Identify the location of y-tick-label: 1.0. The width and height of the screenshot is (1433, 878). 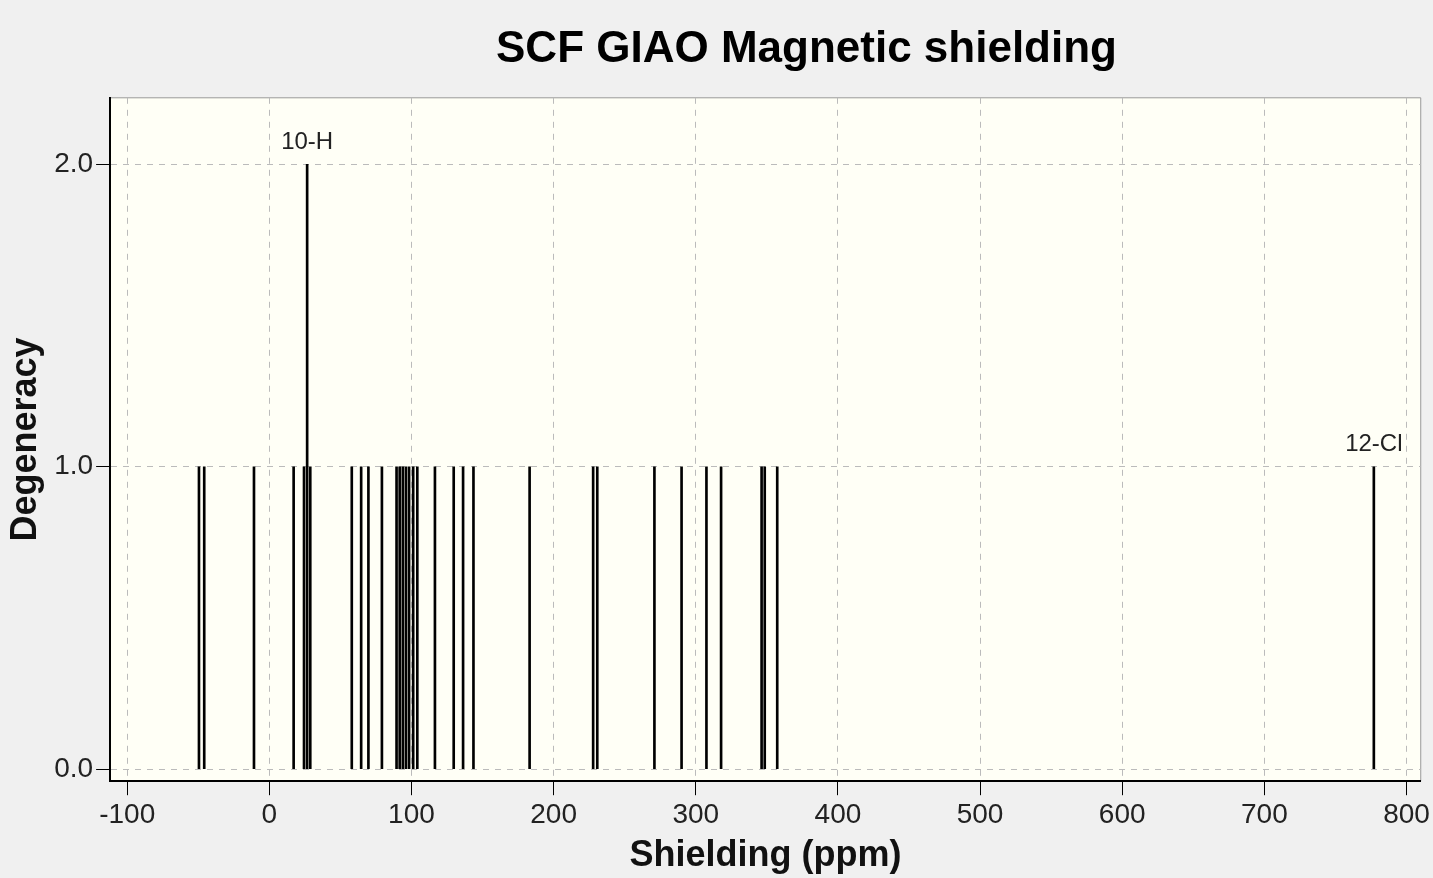
(74, 465).